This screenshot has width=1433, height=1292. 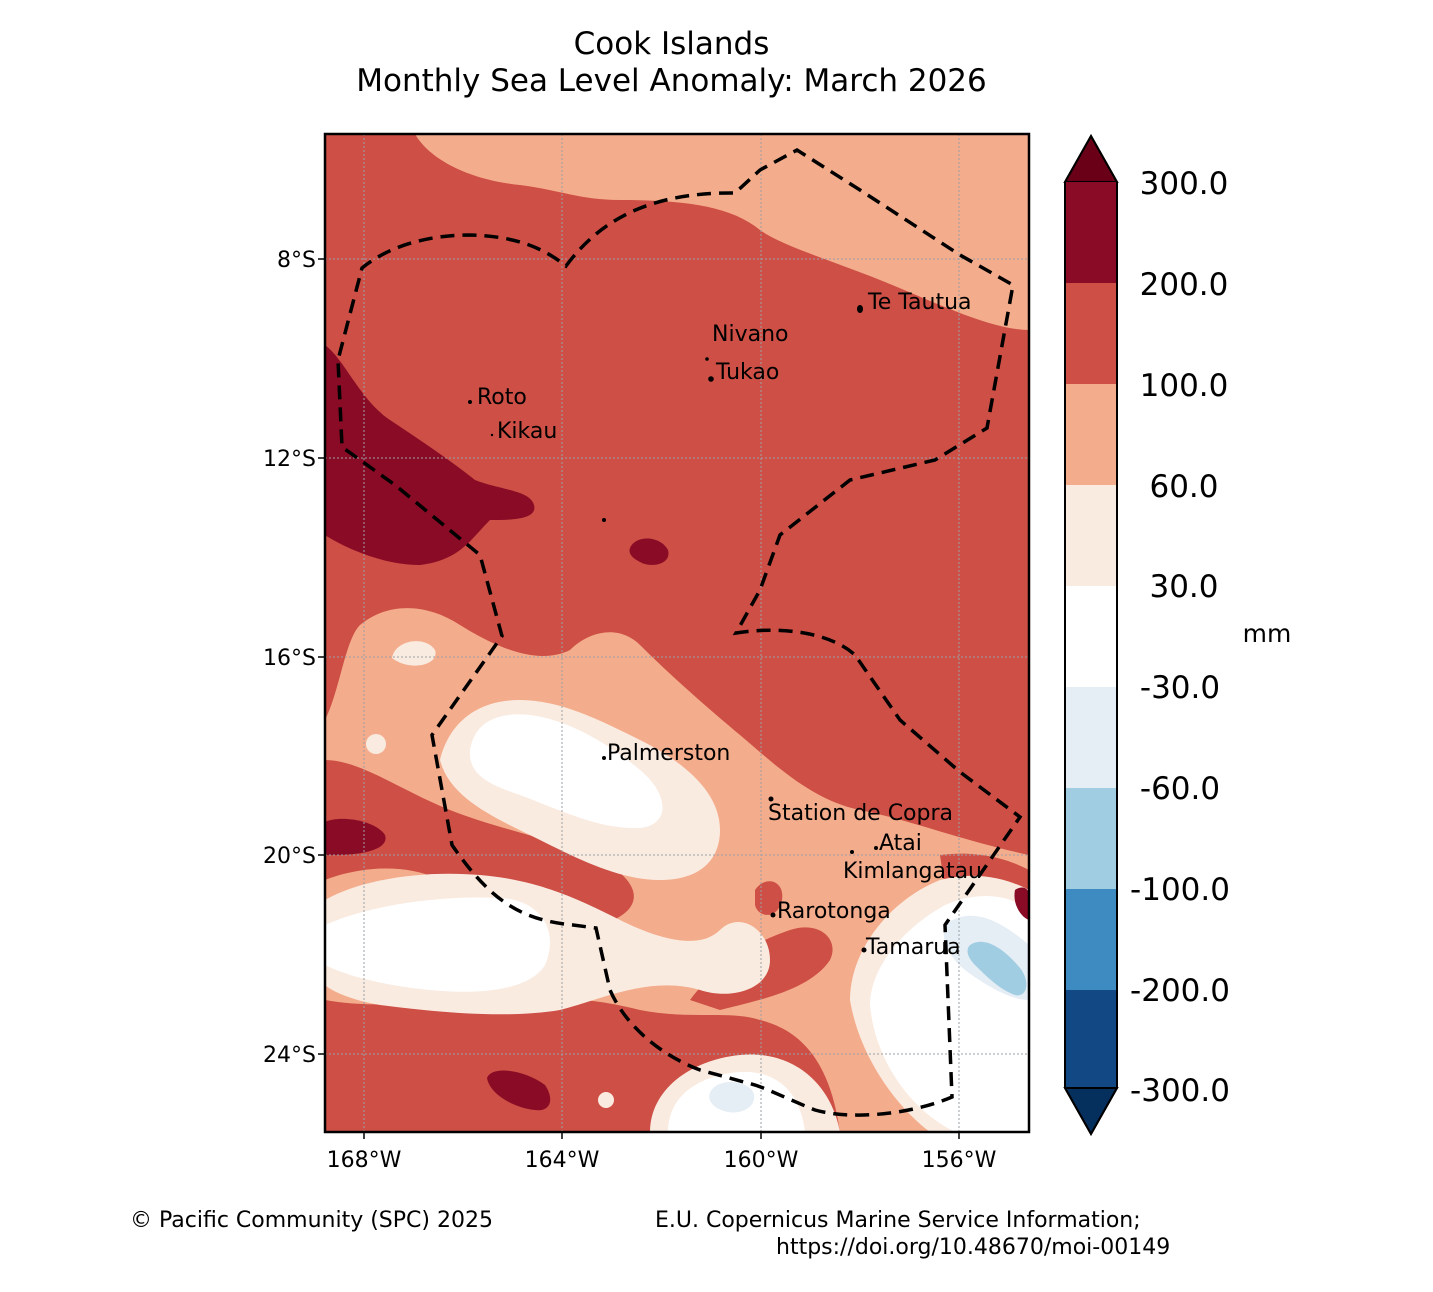 What do you see at coordinates (913, 947) in the screenshot?
I see `place-label-tamarua: Tamarua` at bounding box center [913, 947].